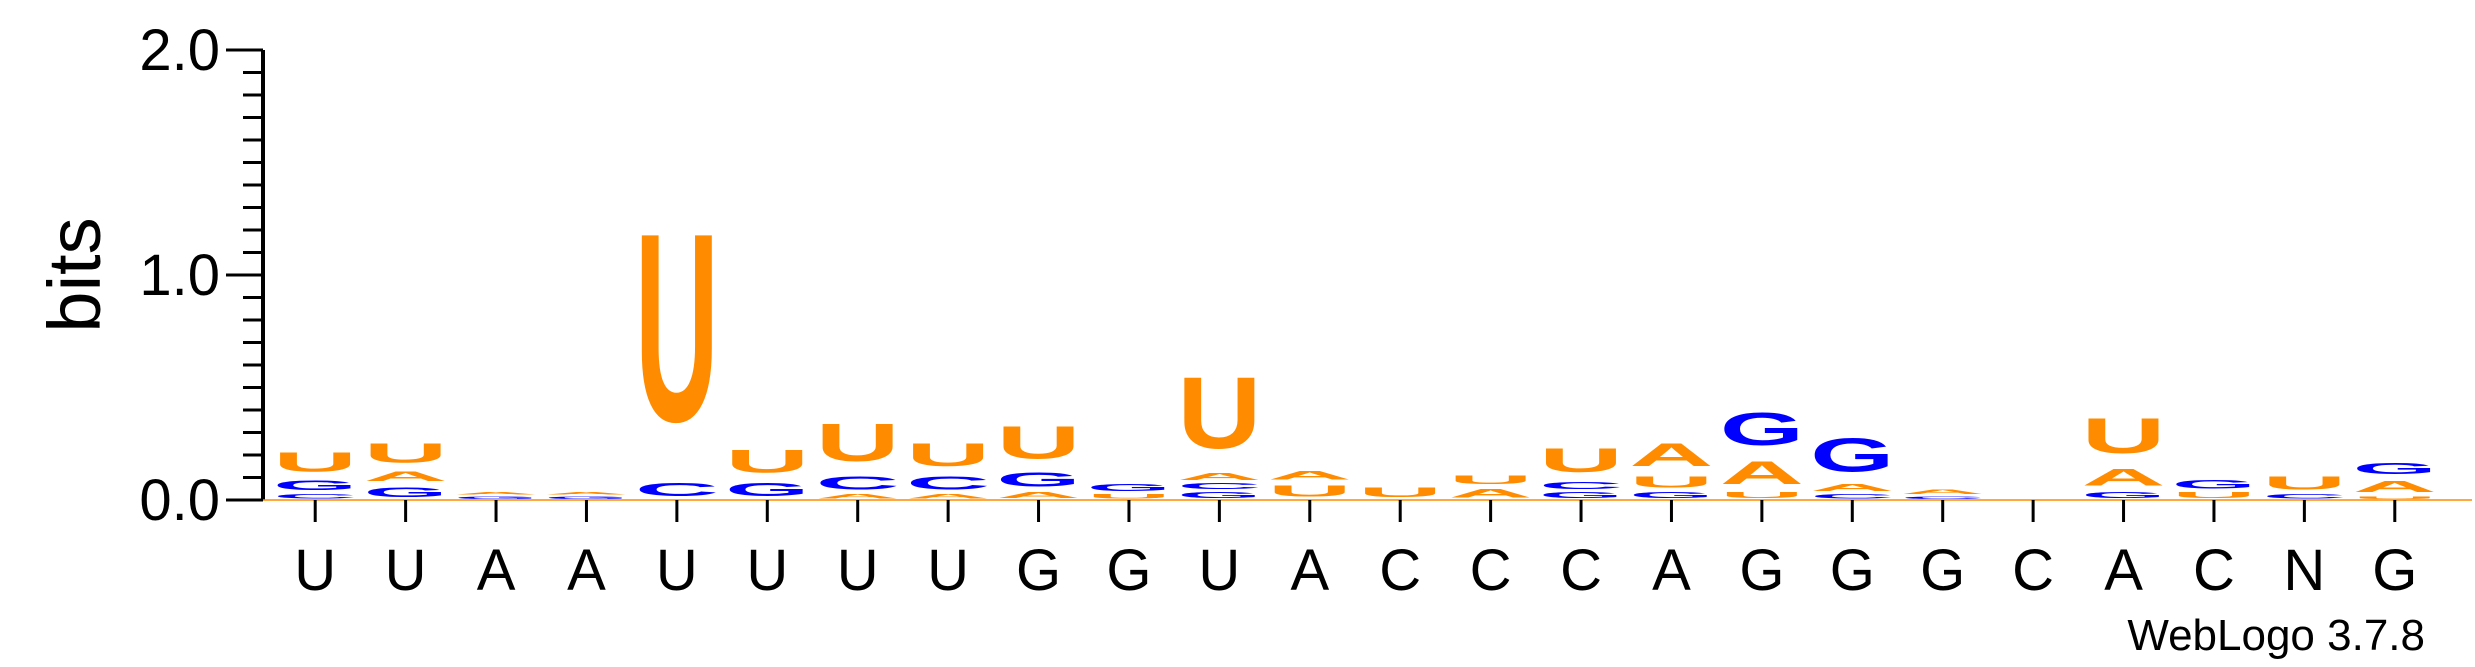 The width and height of the screenshot is (2475, 667). What do you see at coordinates (179, 50) in the screenshot?
I see `y-tick-label: 2.0` at bounding box center [179, 50].